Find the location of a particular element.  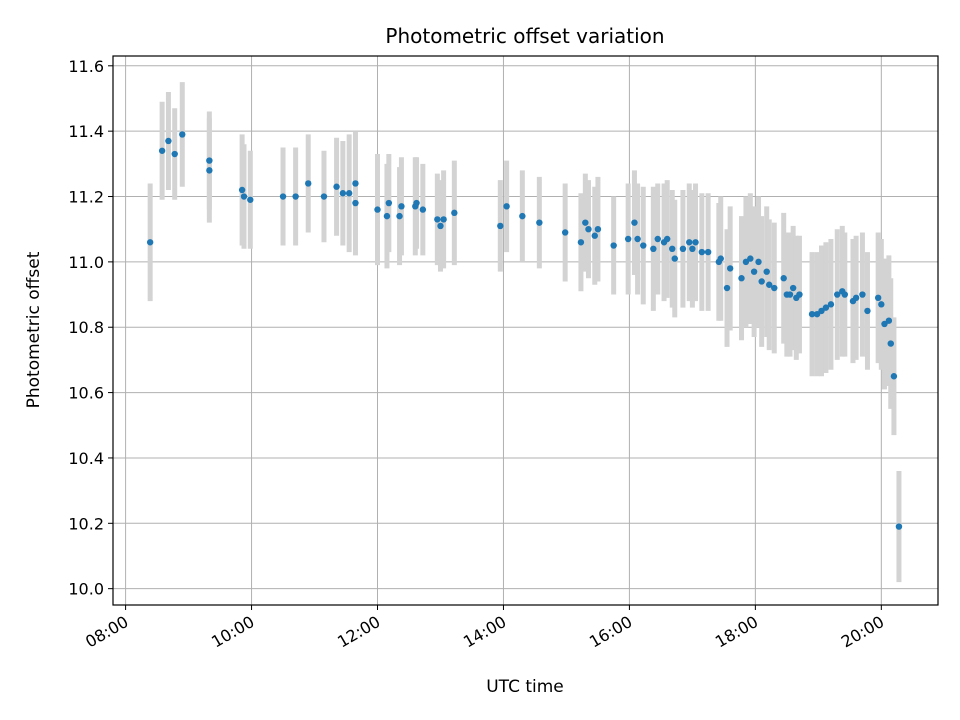

y-tick-label: 10.8 is located at coordinates (86, 327).